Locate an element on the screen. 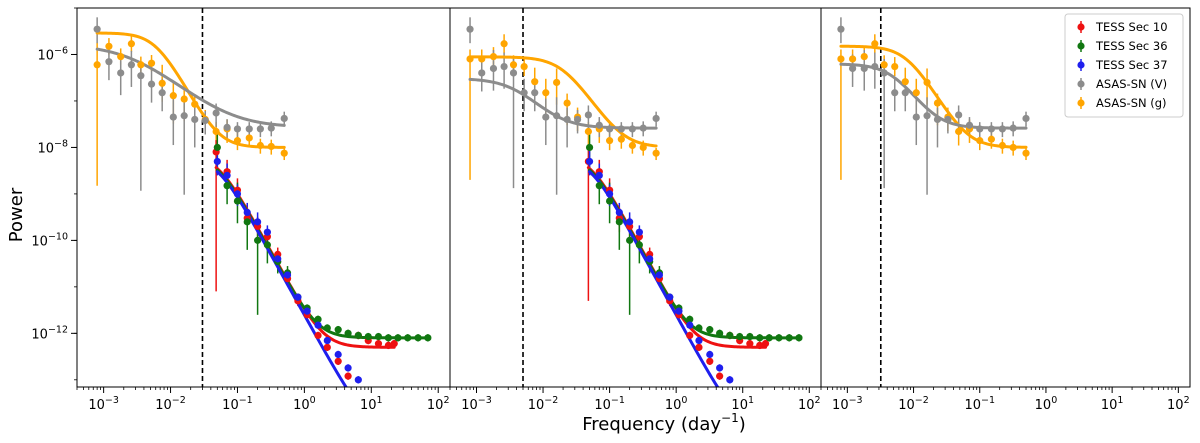  y-tick-label: 10−8 is located at coordinates (52, 147).